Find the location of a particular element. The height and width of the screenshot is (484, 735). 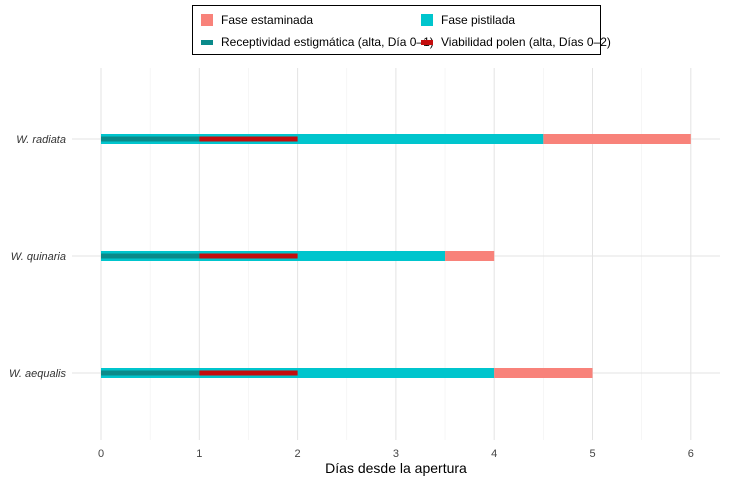

x-tick-labels: 0 1 2 3 4 5 6 is located at coordinates (396, 454).